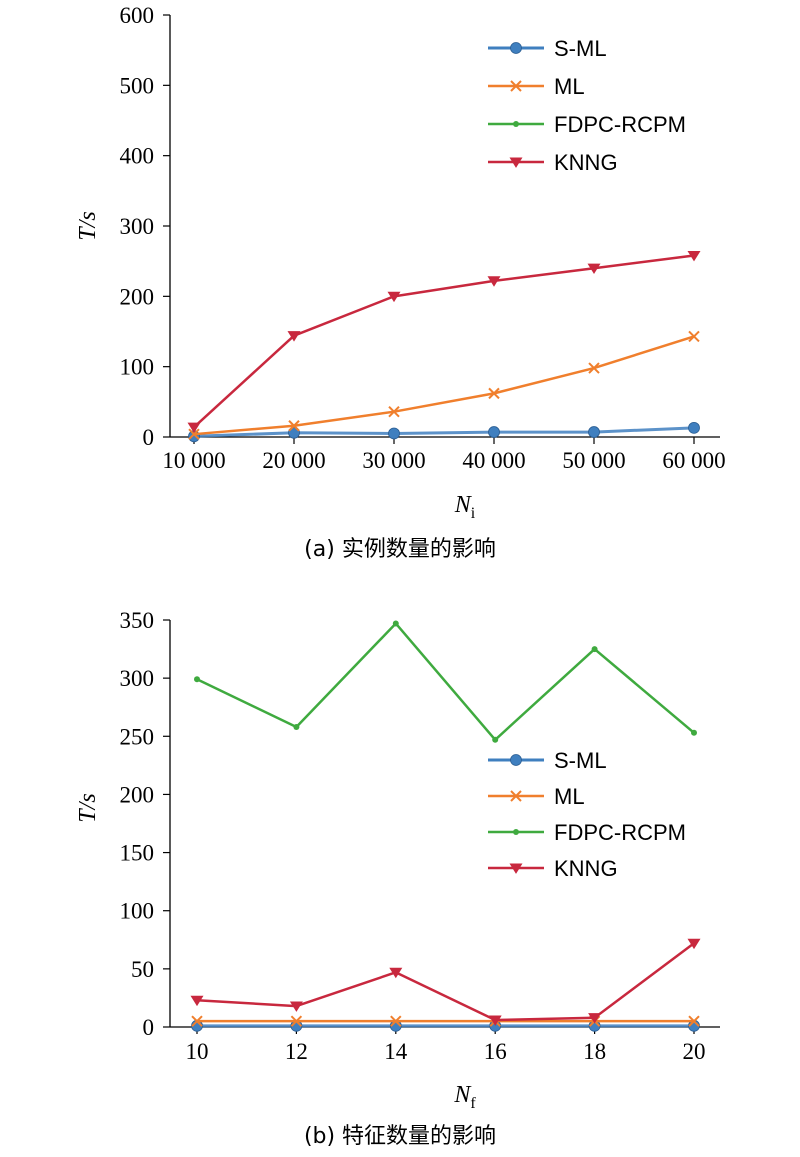  Describe the element at coordinates (137, 85) in the screenshot. I see `y-tick-label: 500` at that location.